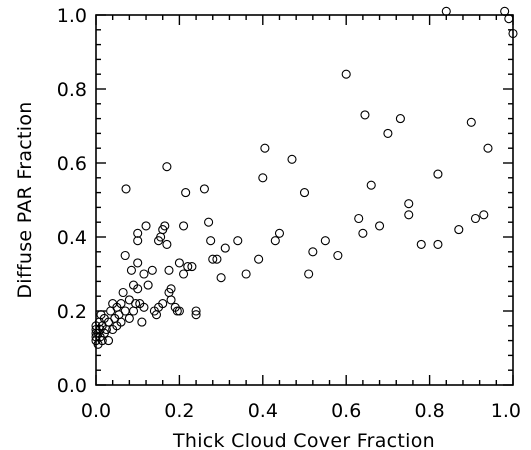 The height and width of the screenshot is (450, 531). Describe the element at coordinates (72, 312) in the screenshot. I see `y-tick-label: 0.2` at that location.